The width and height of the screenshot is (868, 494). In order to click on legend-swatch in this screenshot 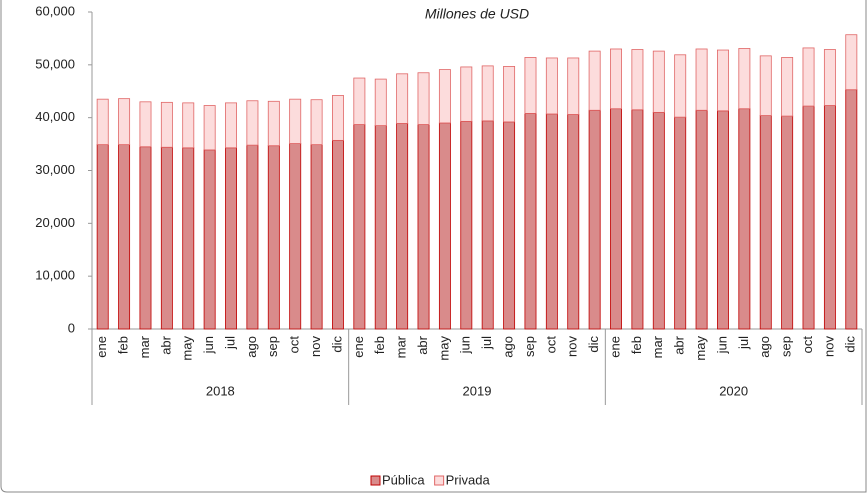, I will do `click(375, 480)`.